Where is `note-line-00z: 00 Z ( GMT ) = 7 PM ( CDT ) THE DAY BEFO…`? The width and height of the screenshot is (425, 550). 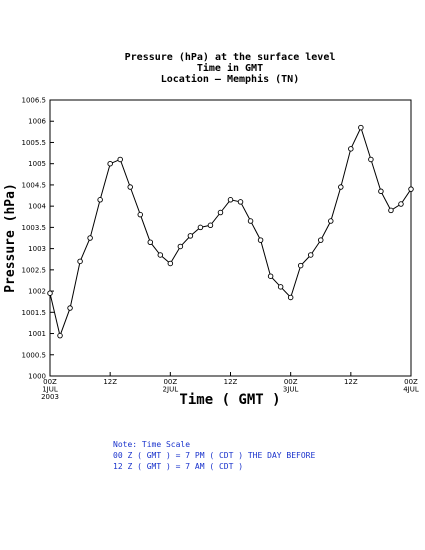 note-line-00z: 00 Z ( GMT ) = 7 PM ( CDT ) THE DAY BEFO… is located at coordinates (214, 455).